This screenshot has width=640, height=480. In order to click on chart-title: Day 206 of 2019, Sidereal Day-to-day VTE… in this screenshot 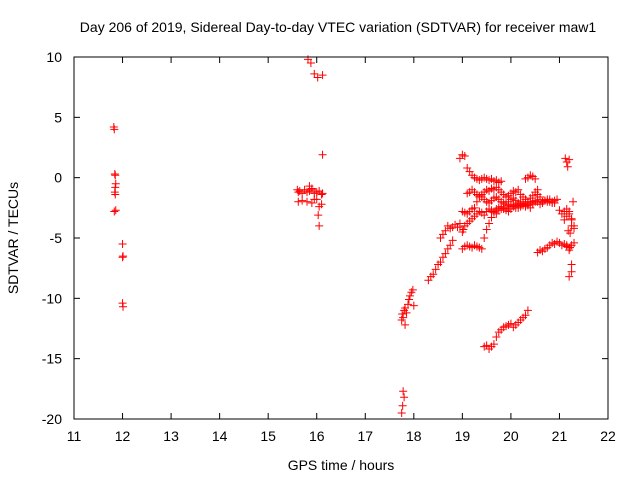, I will do `click(338, 27)`.